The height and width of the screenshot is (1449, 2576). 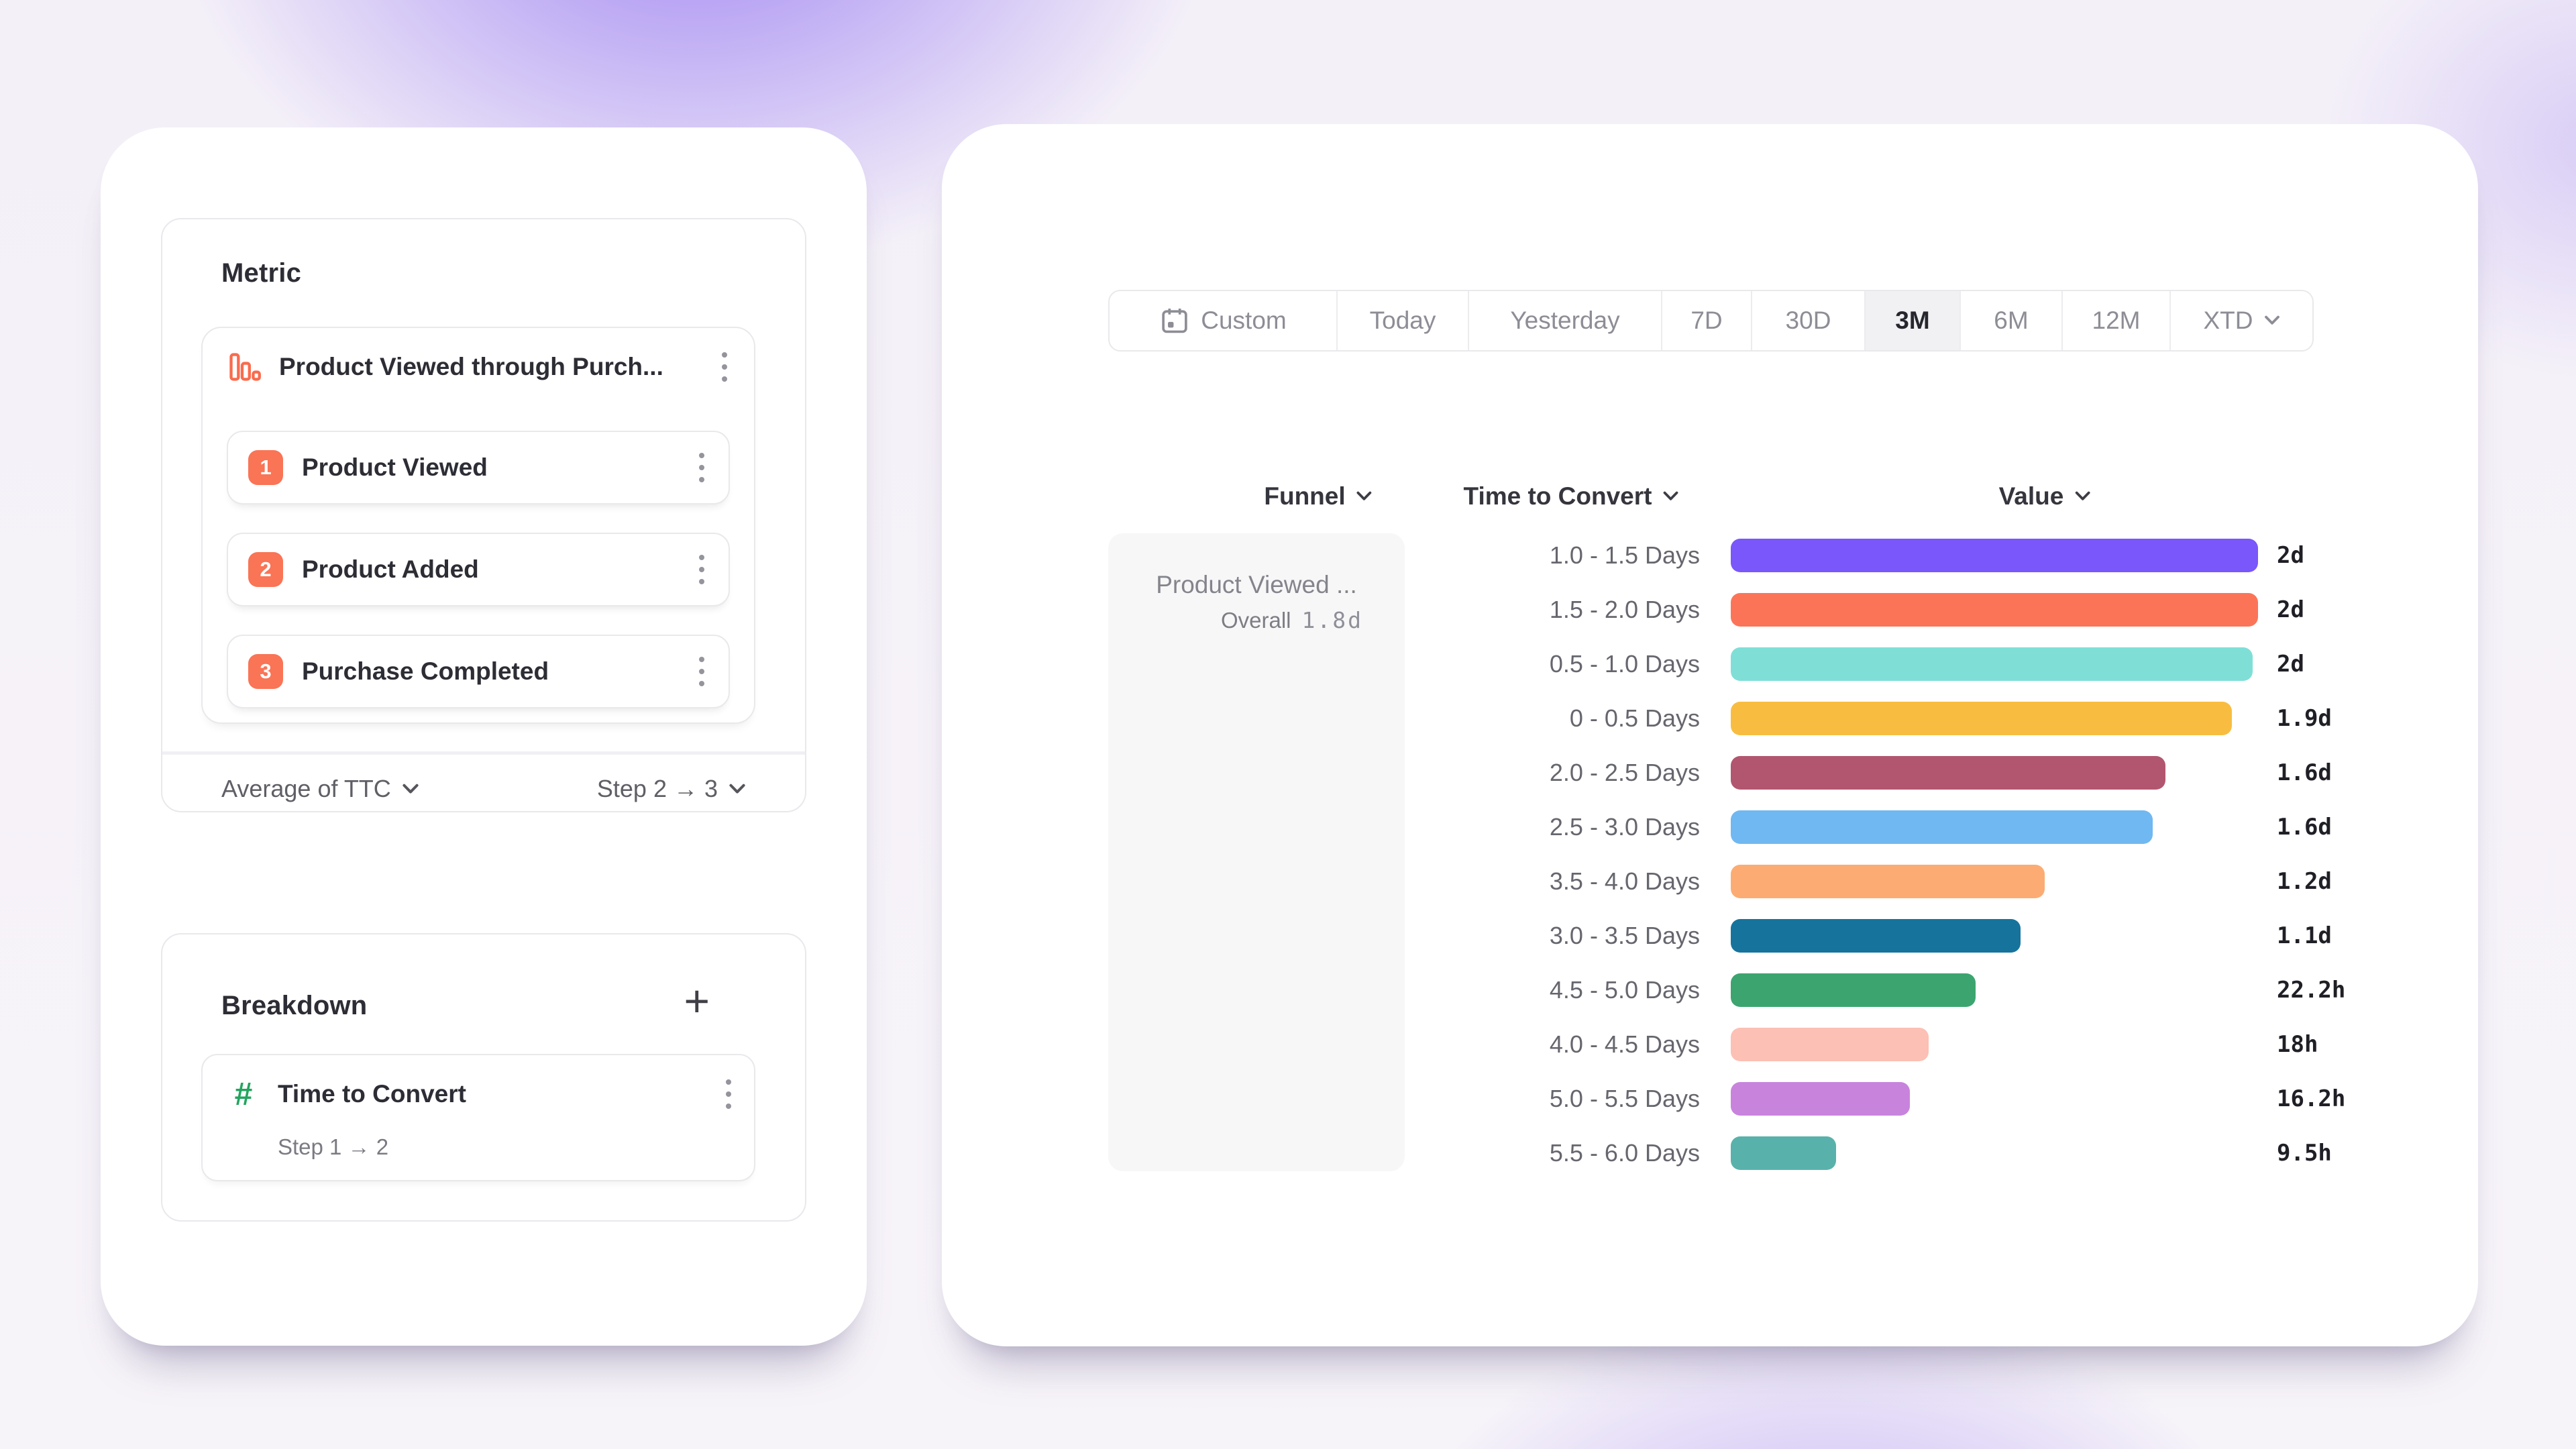 I want to click on breakdown-section: Breakdown + # Time to Convert Step 1 → 2, so click(x=483, y=1077).